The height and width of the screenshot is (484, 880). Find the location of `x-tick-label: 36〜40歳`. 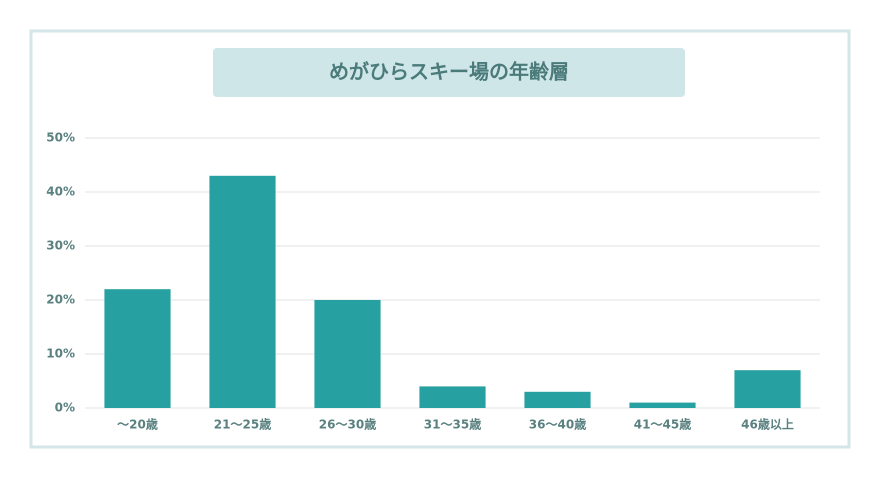

x-tick-label: 36〜40歳 is located at coordinates (557, 424).